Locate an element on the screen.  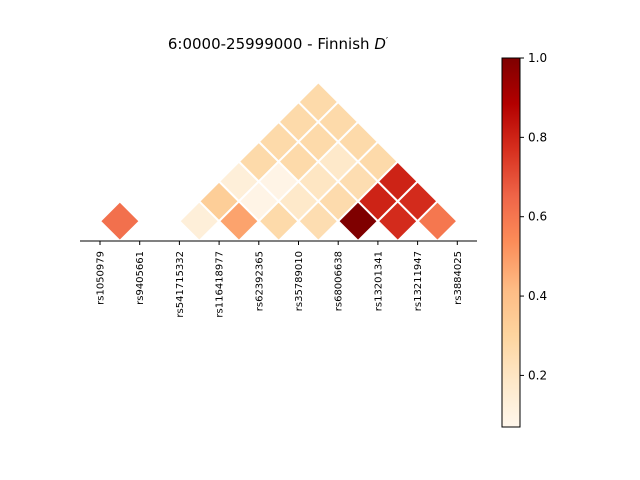
colorbar-tick-label-0.6: 0.6 is located at coordinates (537, 217).